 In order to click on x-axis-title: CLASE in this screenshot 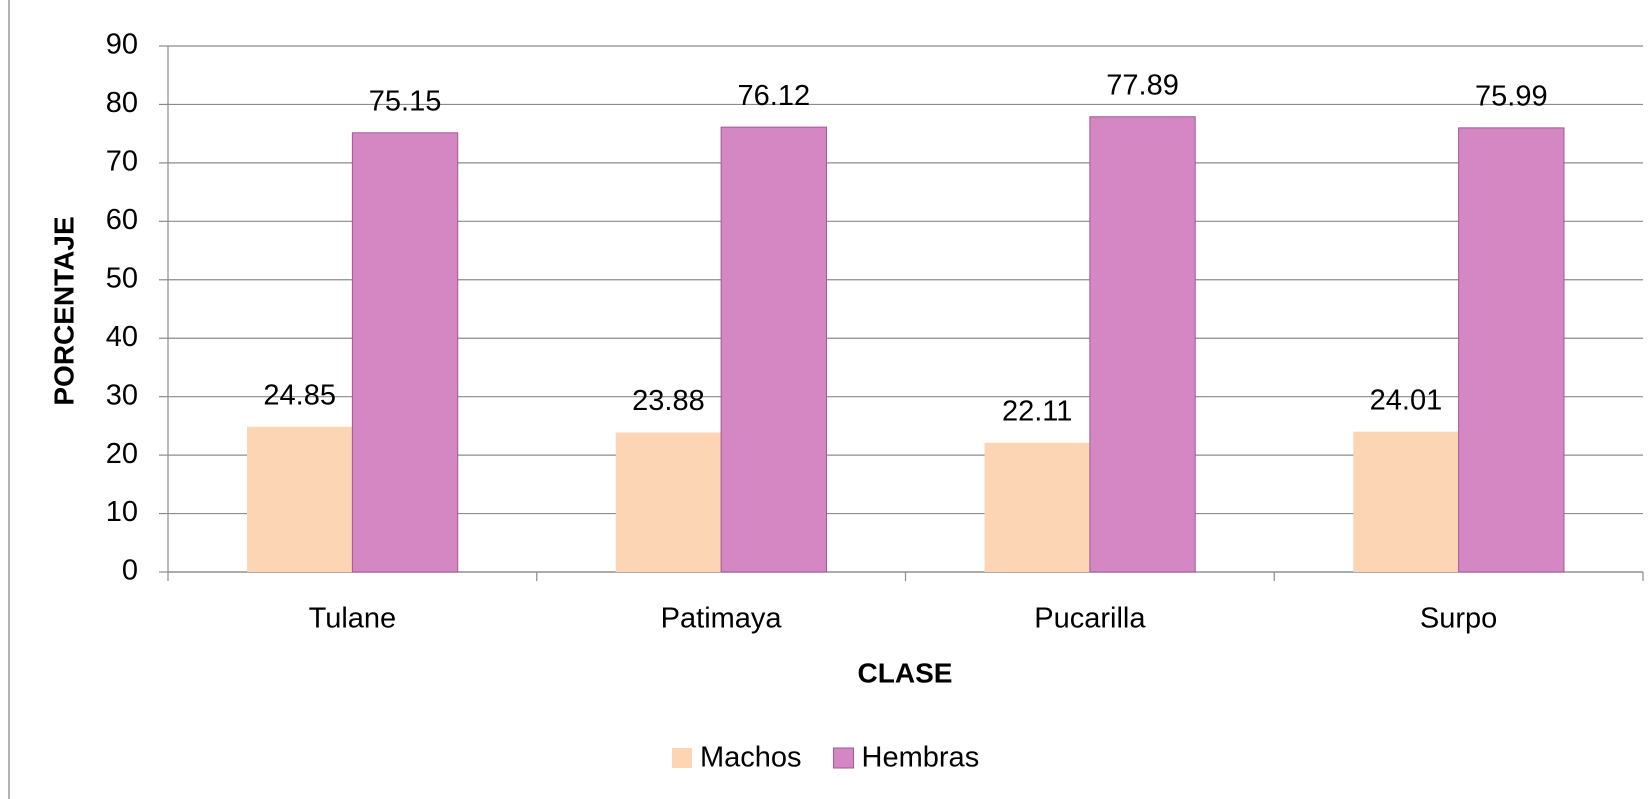, I will do `click(905, 672)`.